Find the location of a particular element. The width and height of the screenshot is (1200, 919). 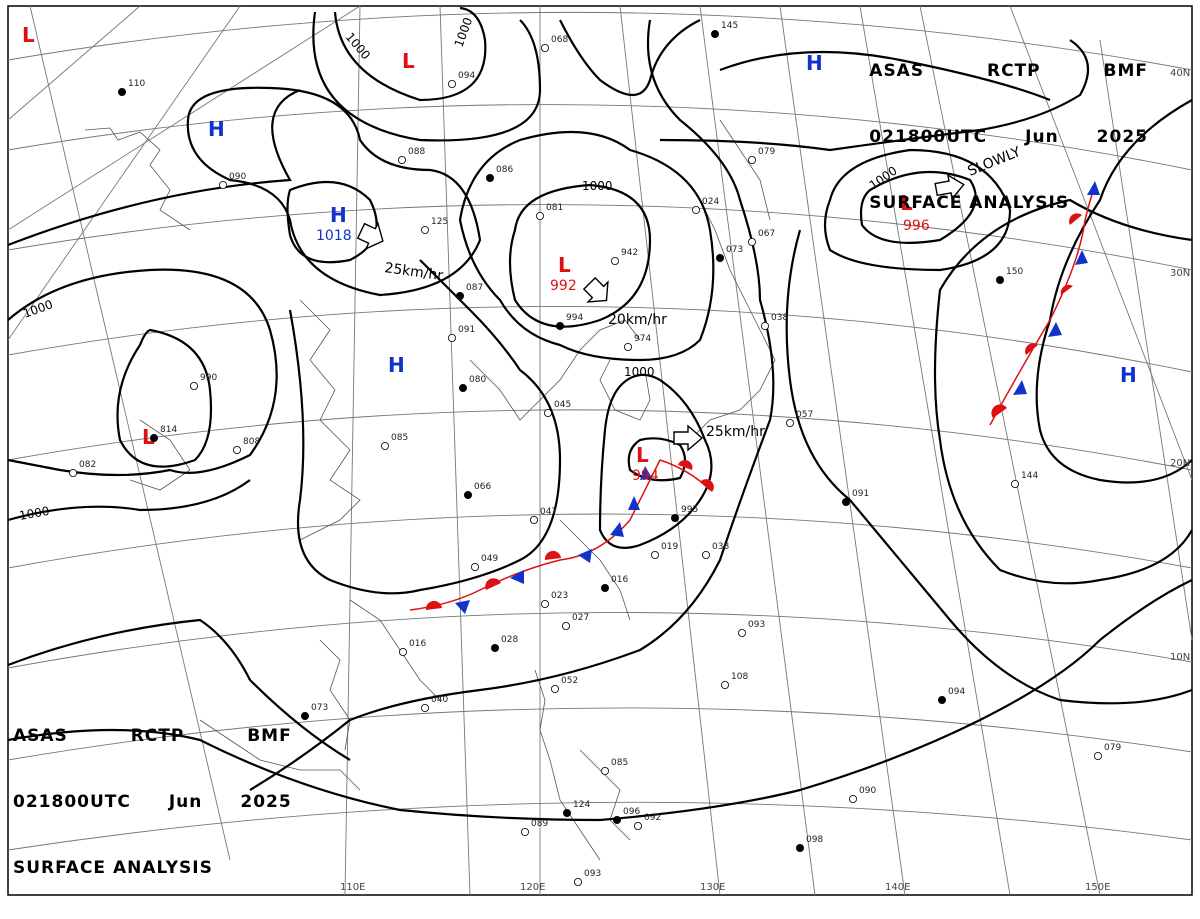

agency-code: ASAS is located at coordinates (897, 71).